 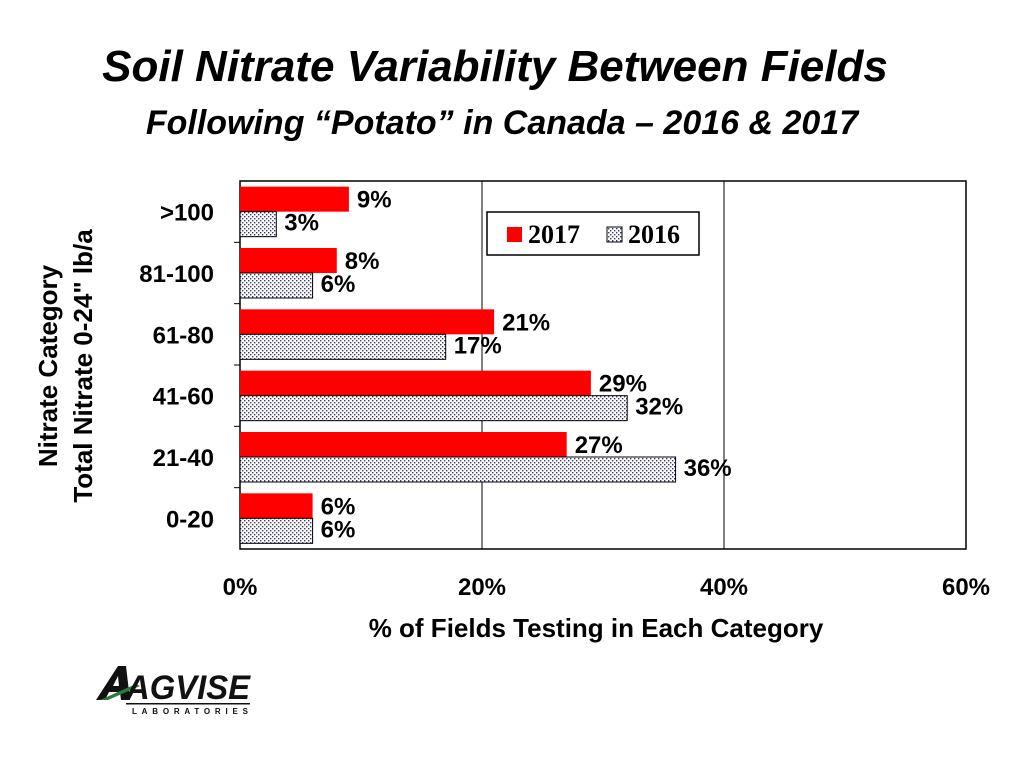 What do you see at coordinates (478, 345) in the screenshot?
I see `data-label-2016: 17%` at bounding box center [478, 345].